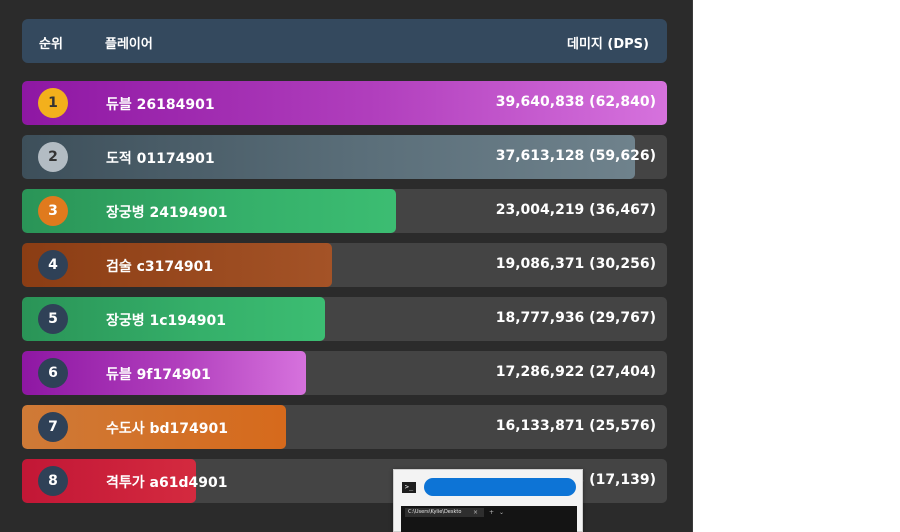  What do you see at coordinates (575, 156) in the screenshot?
I see `damage-value: 37,613,128 (59,626)` at bounding box center [575, 156].